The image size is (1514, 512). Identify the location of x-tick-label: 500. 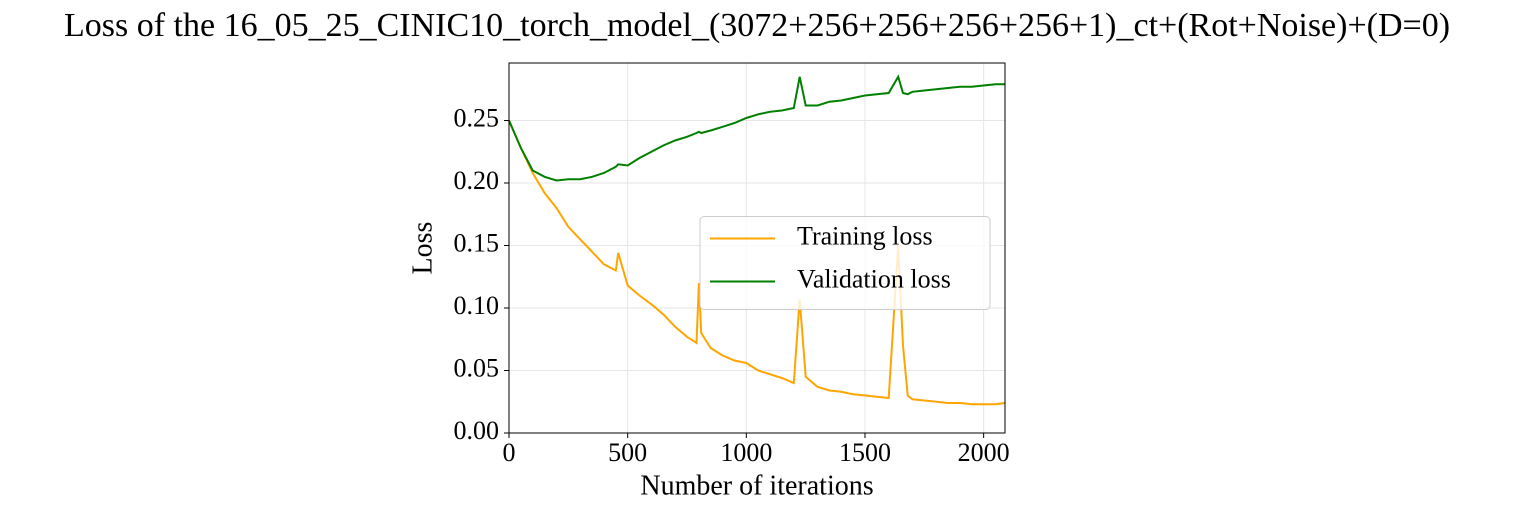
(627, 452).